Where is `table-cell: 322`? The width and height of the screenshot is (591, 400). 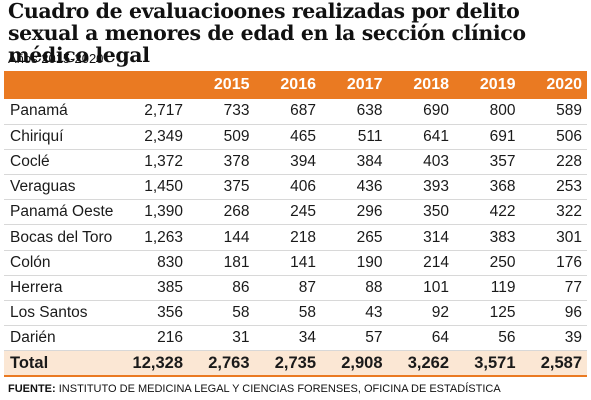 table-cell: 322 is located at coordinates (553, 212).